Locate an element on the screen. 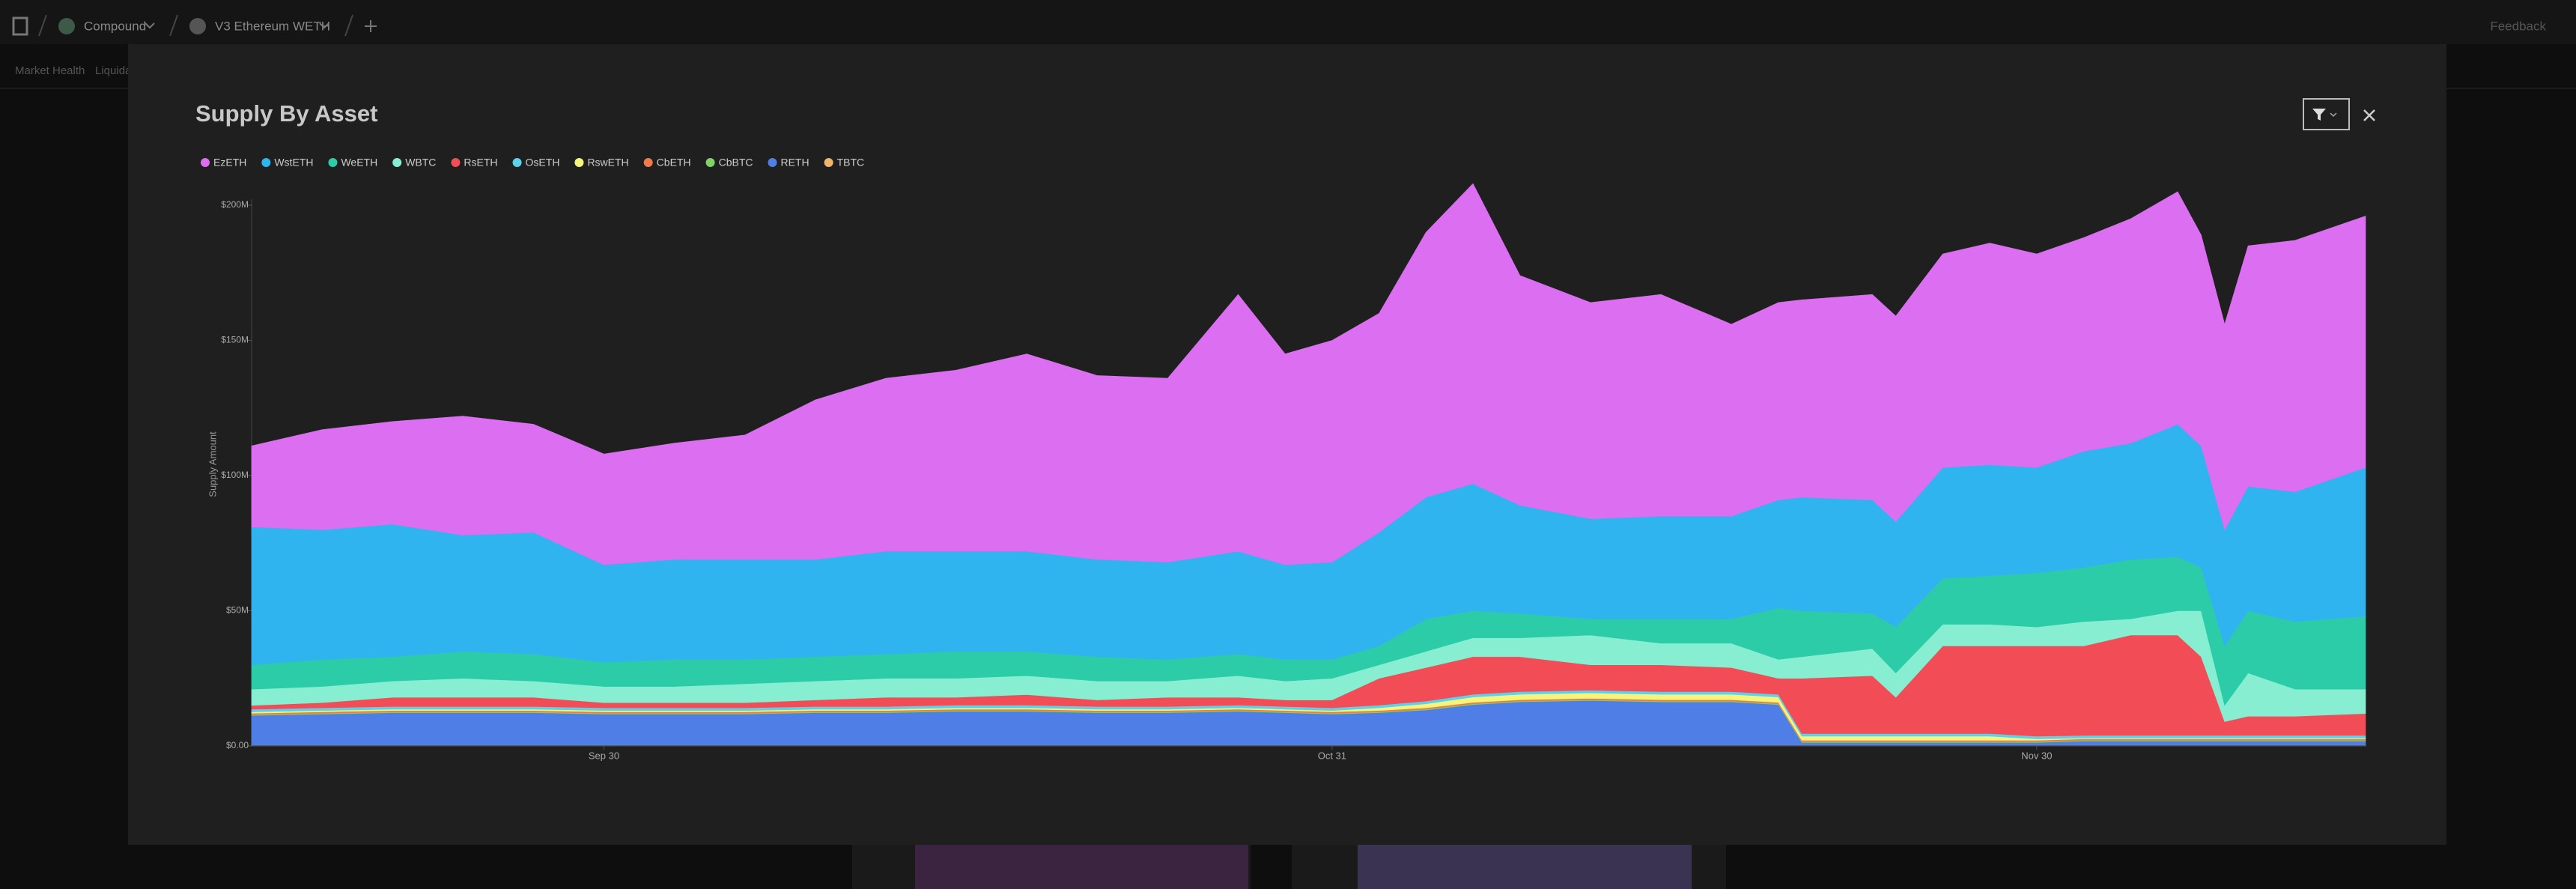  tab: Market Health is located at coordinates (50, 70).